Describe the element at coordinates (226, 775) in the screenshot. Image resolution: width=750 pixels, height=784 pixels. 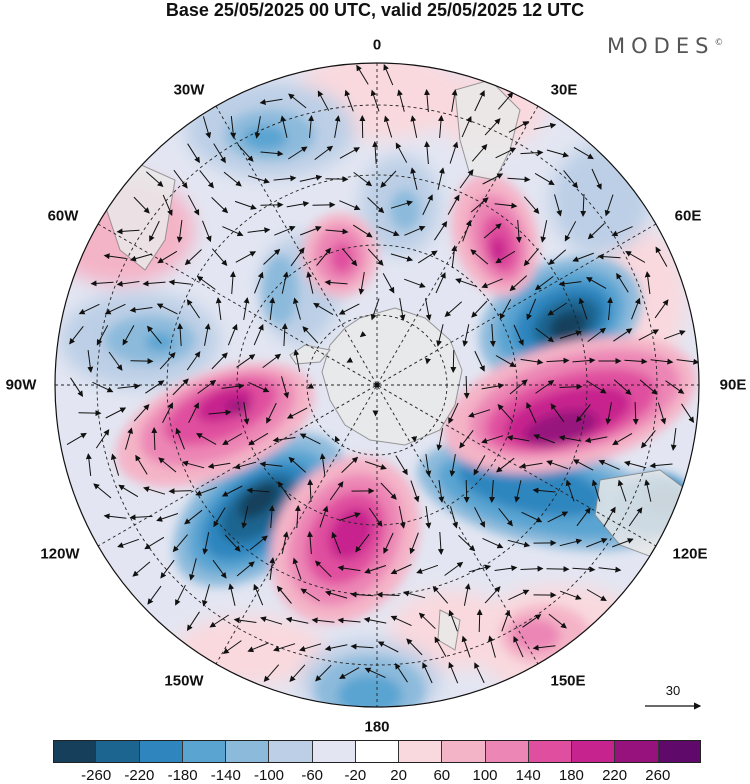
I see `colorbar-label: -140` at that location.